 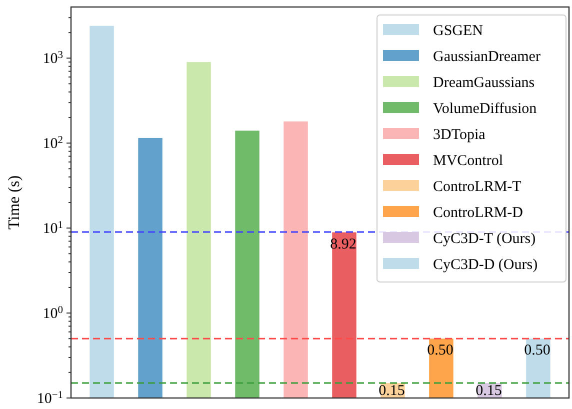 What do you see at coordinates (468, 161) in the screenshot?
I see `legend-label: MVControl` at bounding box center [468, 161].